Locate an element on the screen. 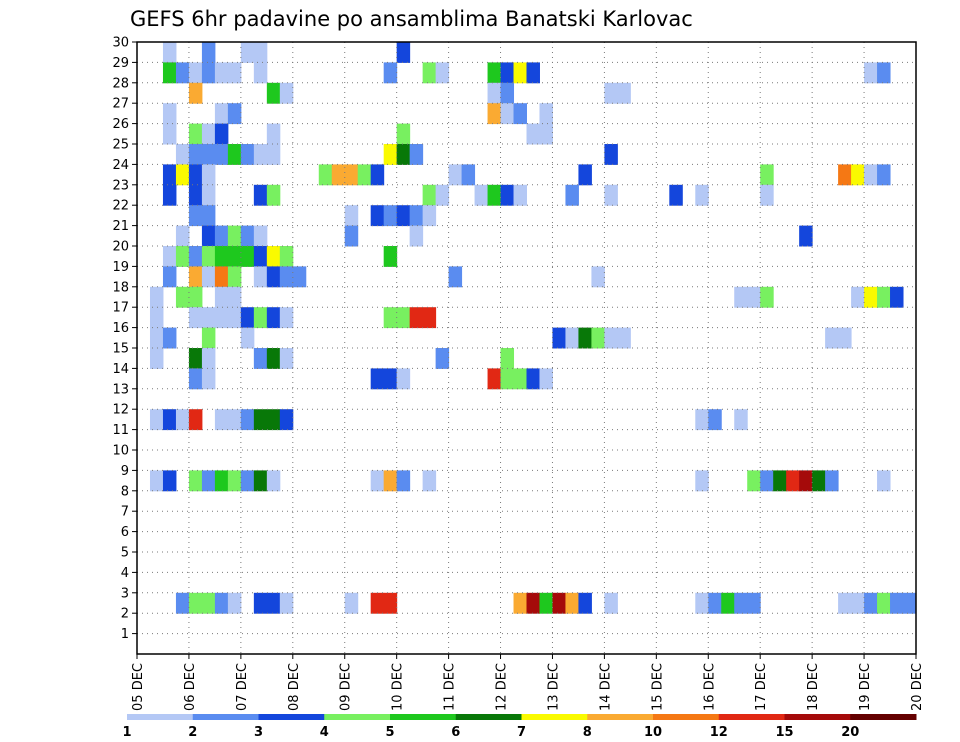 The width and height of the screenshot is (960, 742). y-tick-label: 27 is located at coordinates (120, 104).